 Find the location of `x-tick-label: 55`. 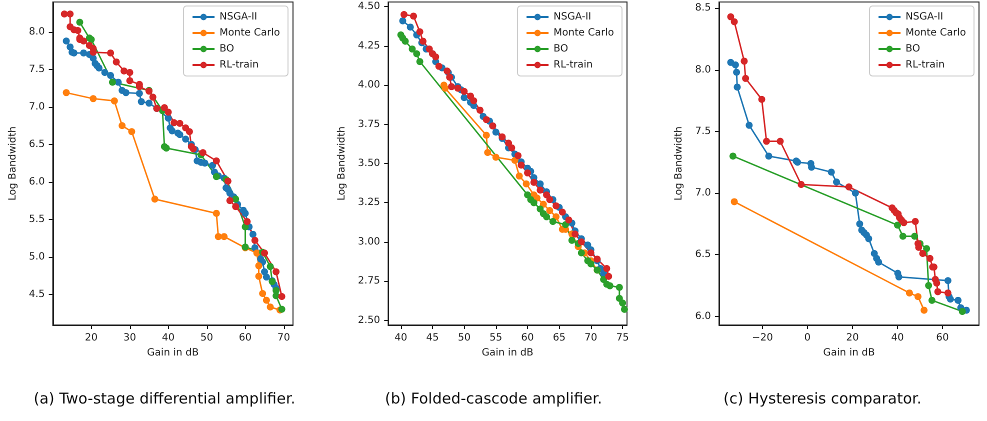

x-tick-label: 55 is located at coordinates (495, 338).